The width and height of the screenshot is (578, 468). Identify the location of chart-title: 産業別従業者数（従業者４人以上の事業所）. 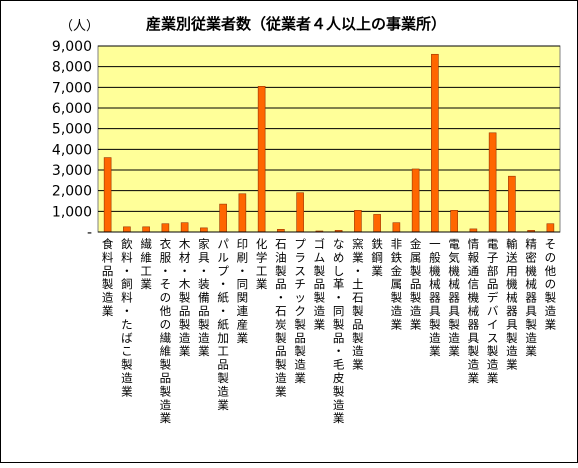
(296, 24).